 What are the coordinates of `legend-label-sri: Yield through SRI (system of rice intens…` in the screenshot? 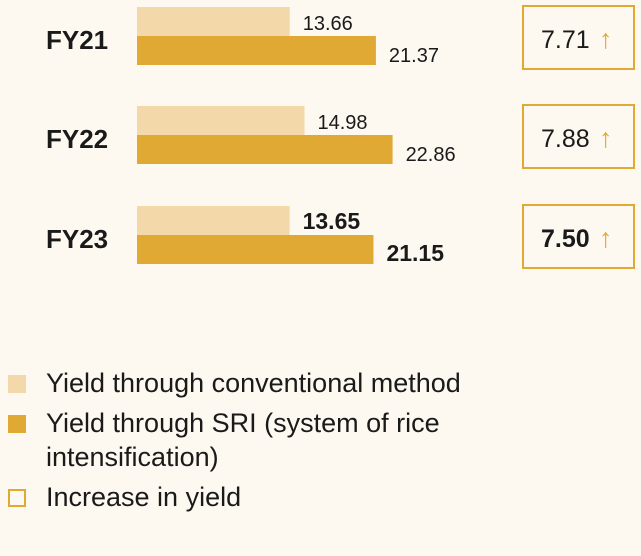 It's located at (243, 440).